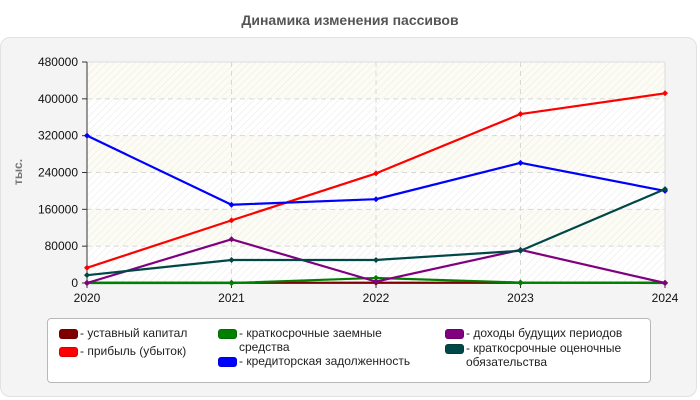 The image size is (700, 400). I want to click on legend-item-short-term-borrowings: - краткосрочные заемные средства, so click(300, 340).